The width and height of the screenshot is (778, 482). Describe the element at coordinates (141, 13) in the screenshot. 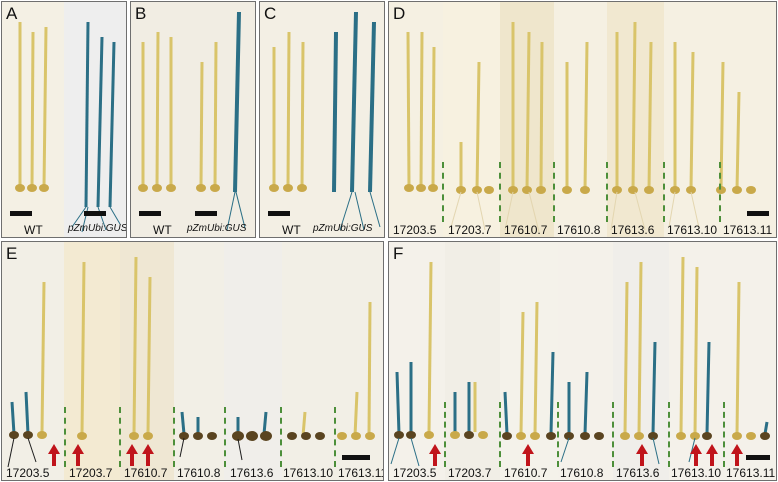

I see `panel-letter: B` at that location.